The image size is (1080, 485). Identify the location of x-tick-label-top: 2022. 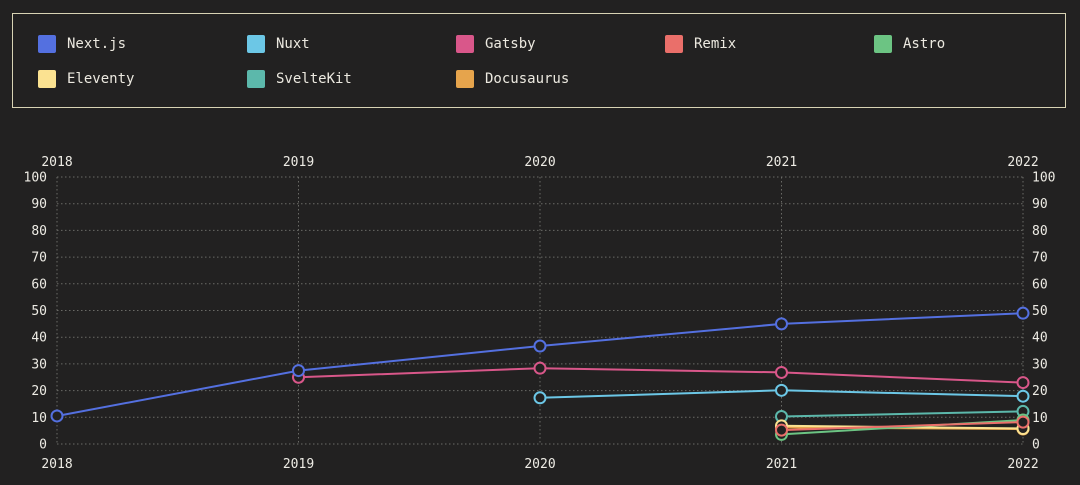
(1022, 162).